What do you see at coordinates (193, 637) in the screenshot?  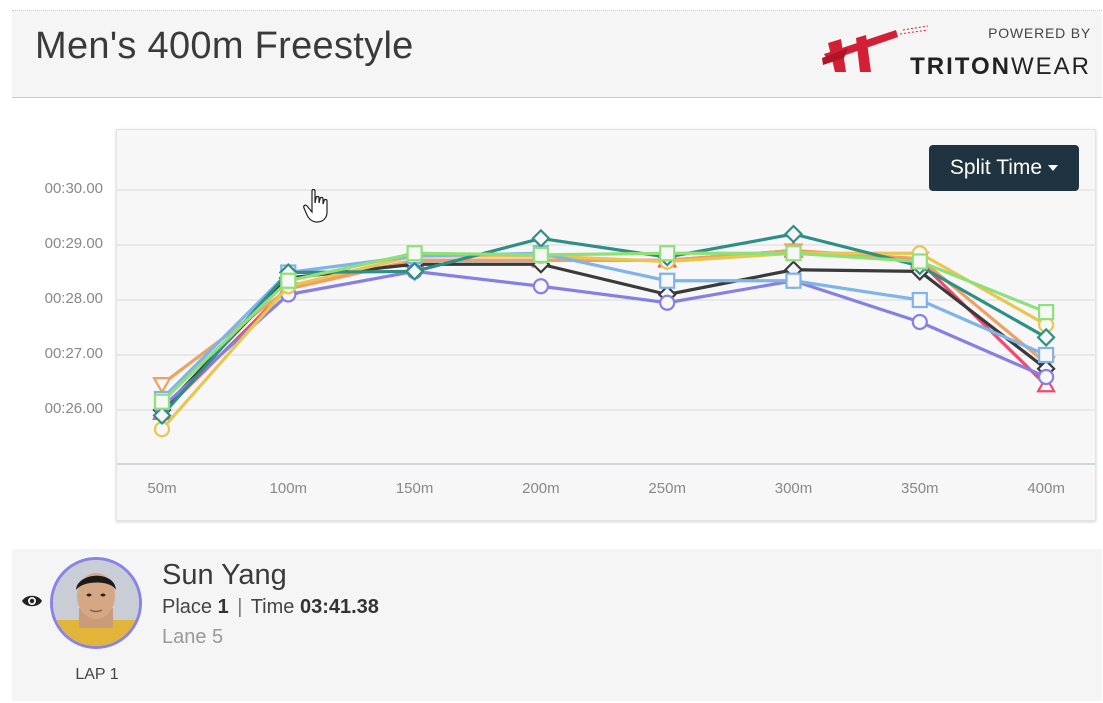 I see `athlete-lane: Lane 5` at bounding box center [193, 637].